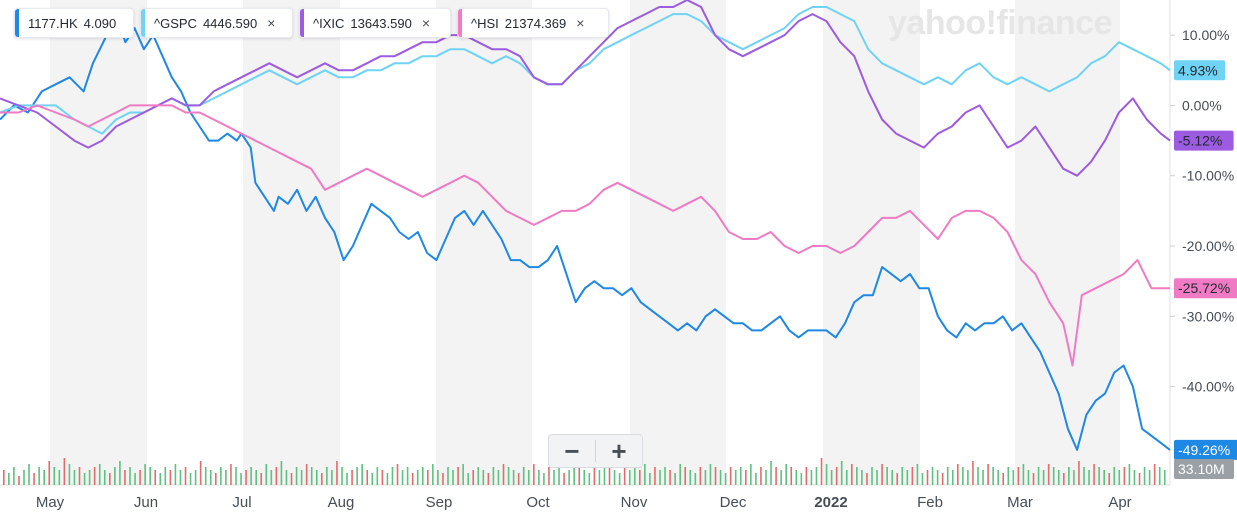 Image resolution: width=1237 pixels, height=517 pixels. I want to click on end-label-ixic: -5.12%, so click(1204, 140).